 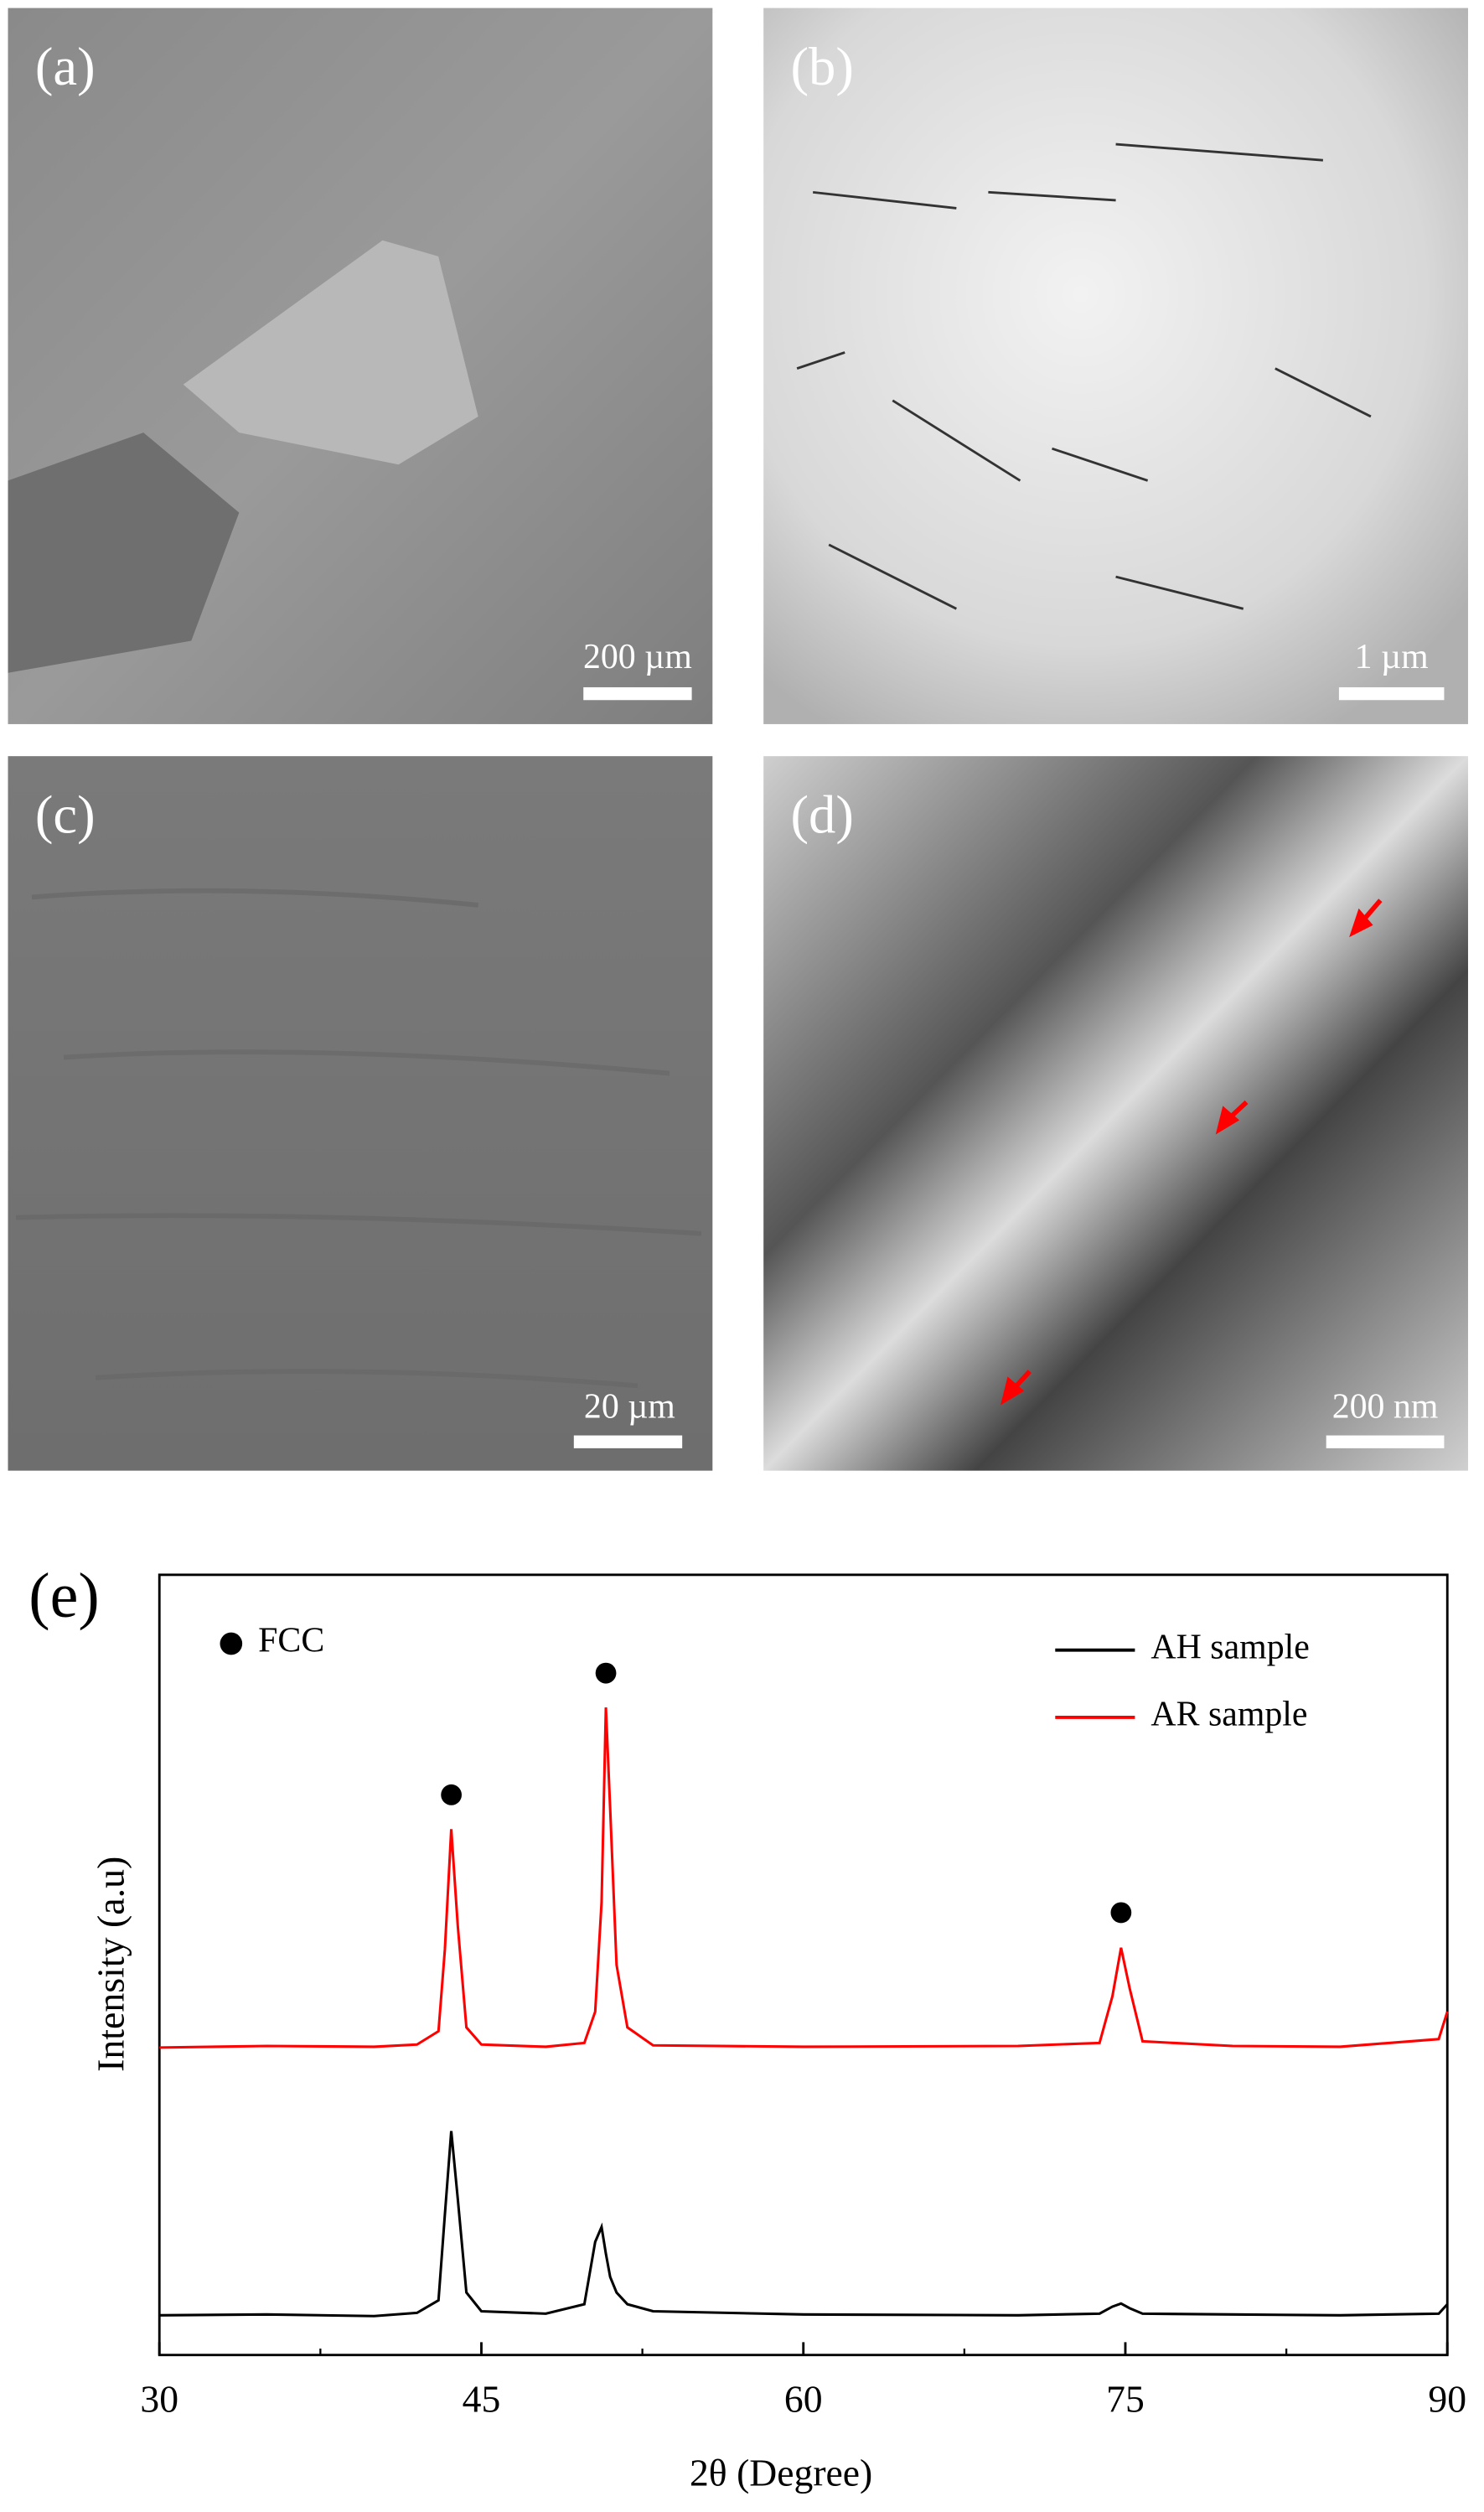 What do you see at coordinates (1230, 1647) in the screenshot?
I see `legend-label: AH sample` at bounding box center [1230, 1647].